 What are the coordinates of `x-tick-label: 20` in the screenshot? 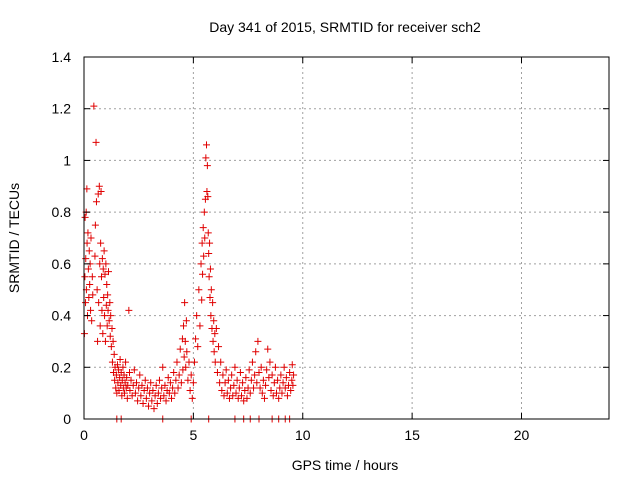 It's located at (522, 435).